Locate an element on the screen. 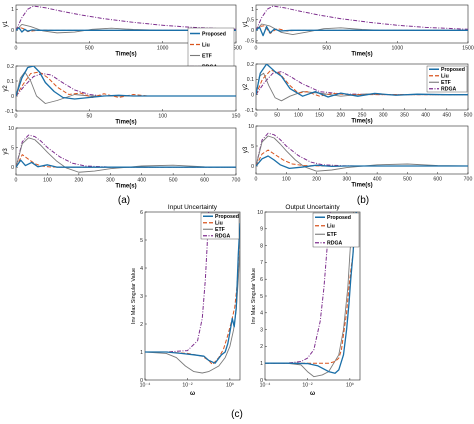 The width and height of the screenshot is (474, 424). y-tick-label: 8 is located at coordinates (261, 246).